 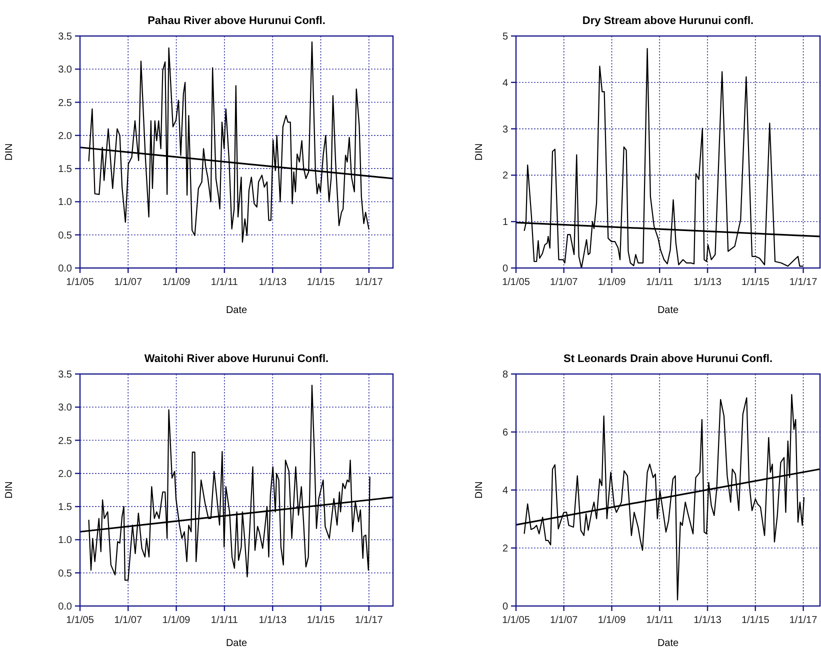 I want to click on y-tick-label: 6, so click(x=505, y=433).